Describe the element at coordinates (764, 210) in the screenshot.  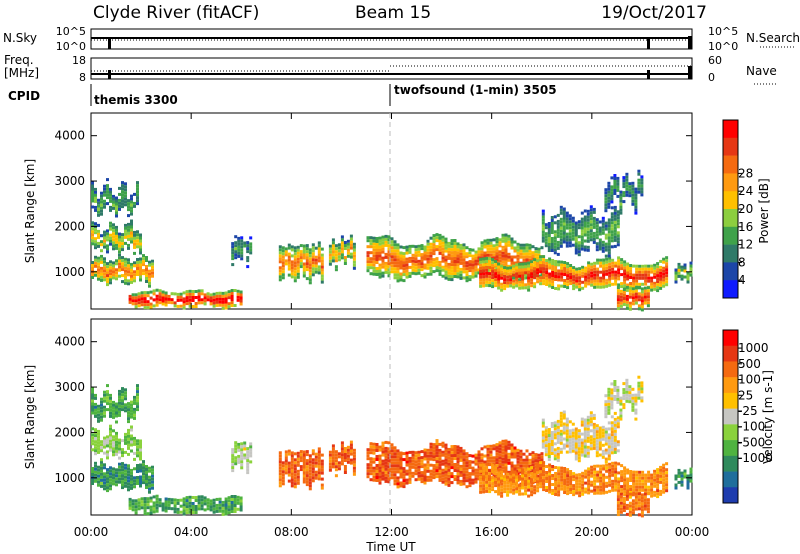
I see `power-colorbar-label: Power [dB]` at that location.